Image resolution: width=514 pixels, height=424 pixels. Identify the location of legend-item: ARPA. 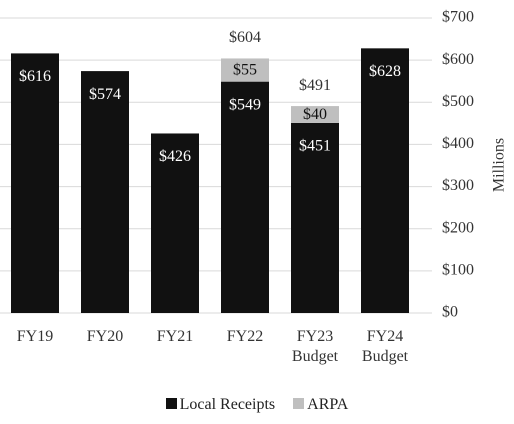
(320, 405).